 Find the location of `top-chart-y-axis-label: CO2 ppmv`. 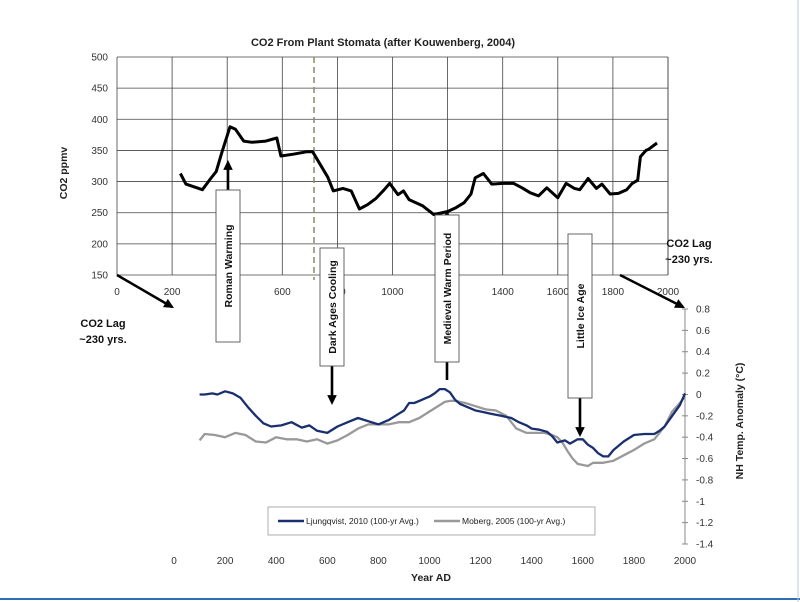

top-chart-y-axis-label: CO2 ppmv is located at coordinates (64, 173).